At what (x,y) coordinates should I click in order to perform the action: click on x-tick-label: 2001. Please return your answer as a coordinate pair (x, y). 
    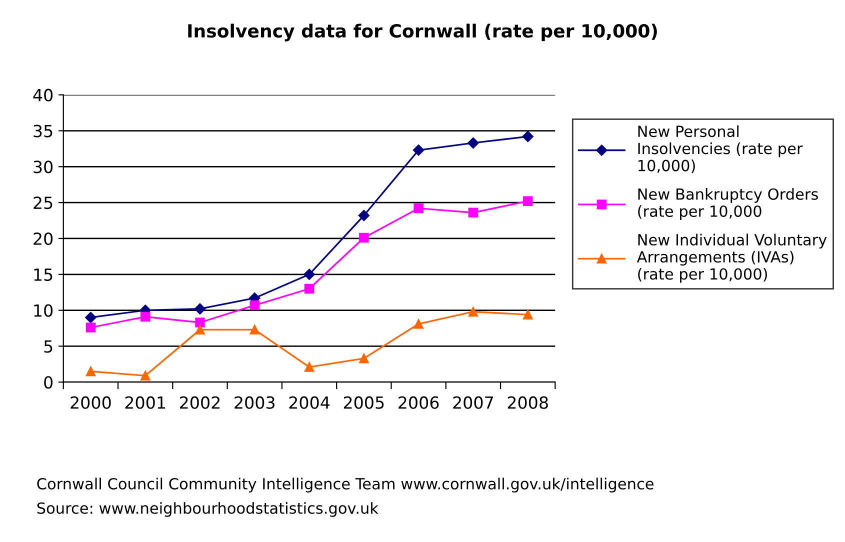
    Looking at the image, I should click on (145, 402).